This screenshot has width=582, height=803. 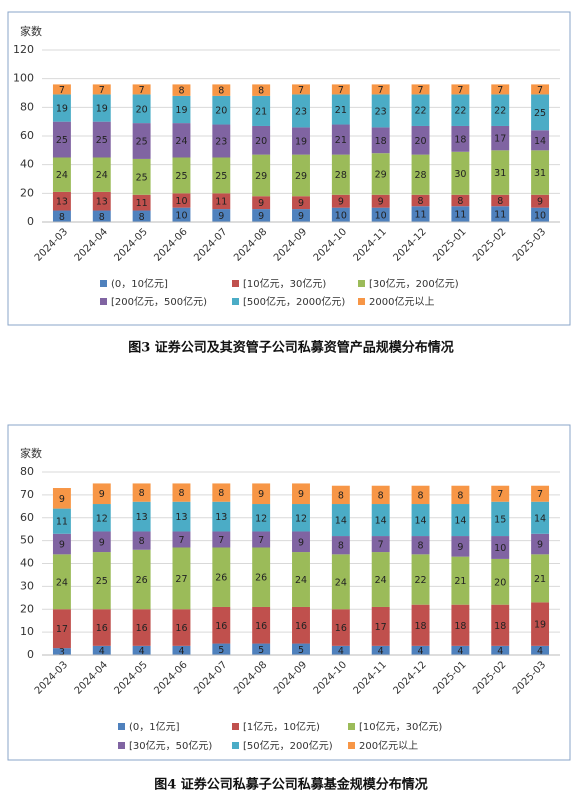 I want to click on x-tick-label: 2025-02, so click(x=489, y=677).